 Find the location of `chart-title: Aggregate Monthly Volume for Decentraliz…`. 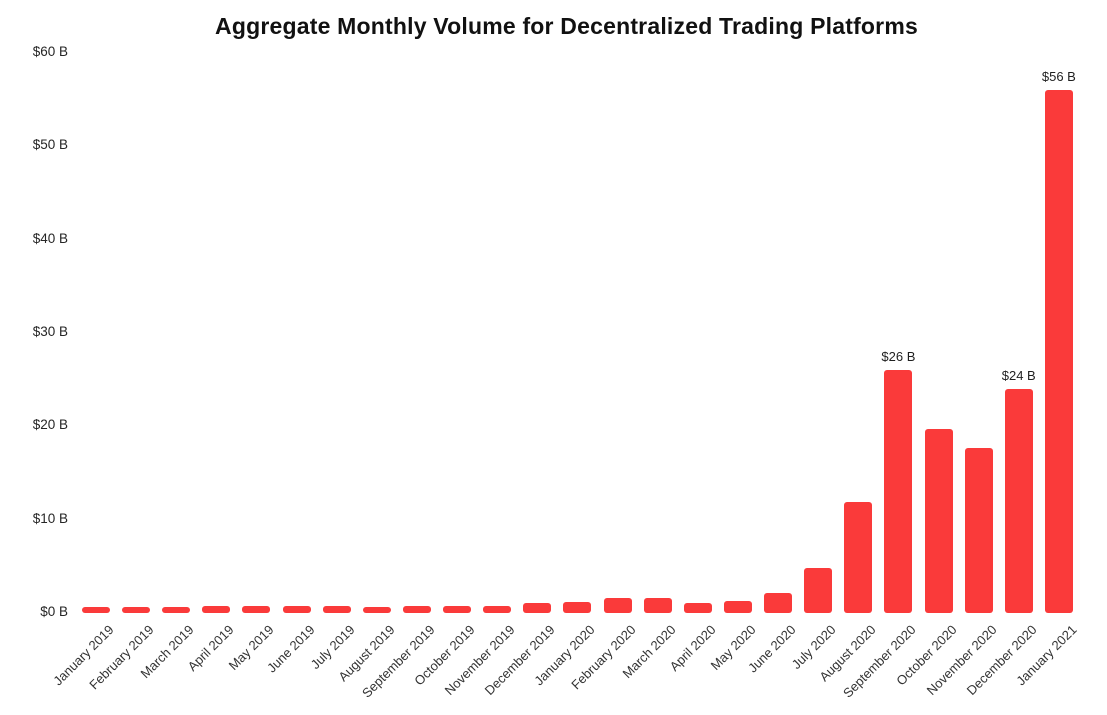

chart-title: Aggregate Monthly Volume for Decentraliz… is located at coordinates (566, 26).